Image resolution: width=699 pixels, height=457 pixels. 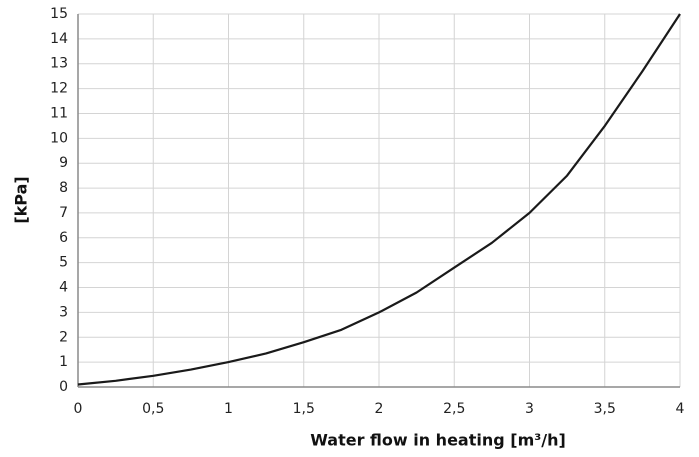 What do you see at coordinates (228, 409) in the screenshot?
I see `x-tick-label: 1` at bounding box center [228, 409].